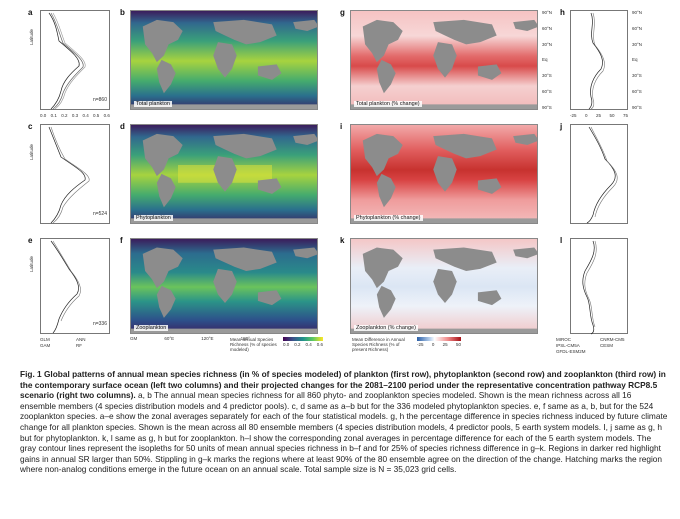 This screenshot has height=519, width=680. I want to click on colorbar-tick: 0.6, so click(319, 344).